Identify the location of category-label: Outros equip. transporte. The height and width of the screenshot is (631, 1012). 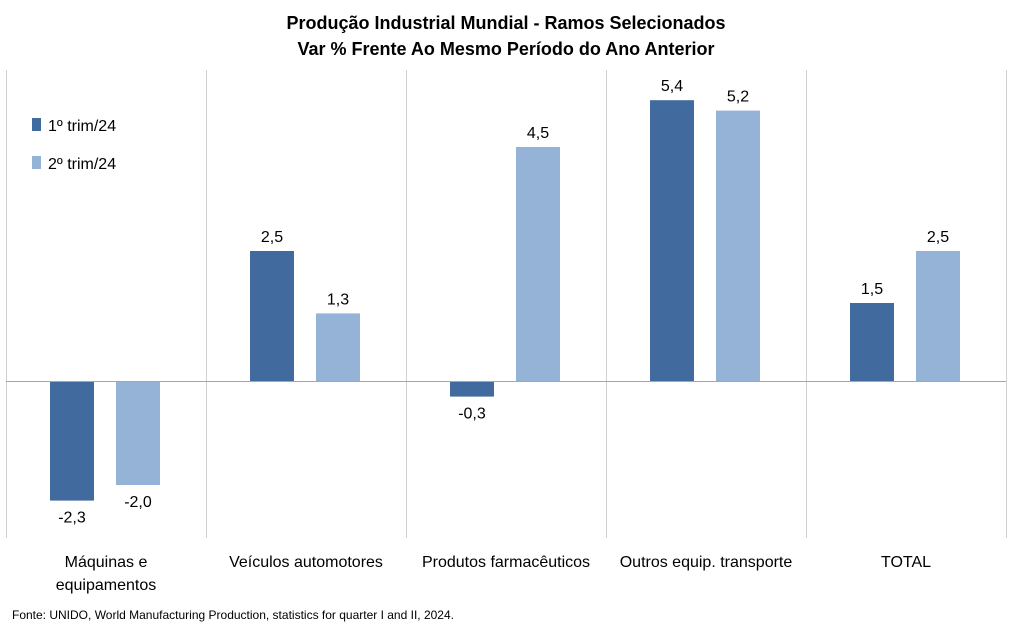
(706, 562).